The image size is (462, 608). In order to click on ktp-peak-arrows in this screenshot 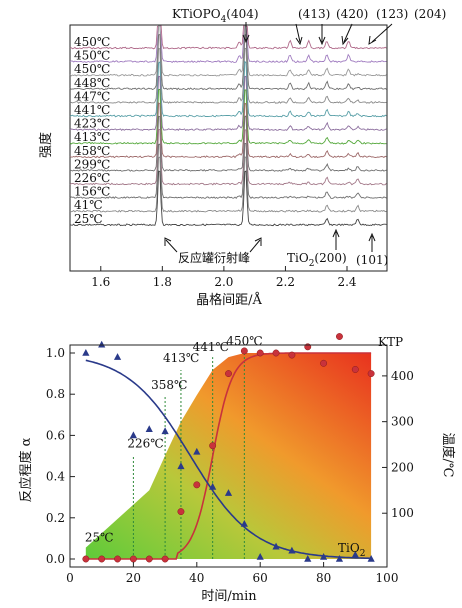, I will do `click(317, 34)`.